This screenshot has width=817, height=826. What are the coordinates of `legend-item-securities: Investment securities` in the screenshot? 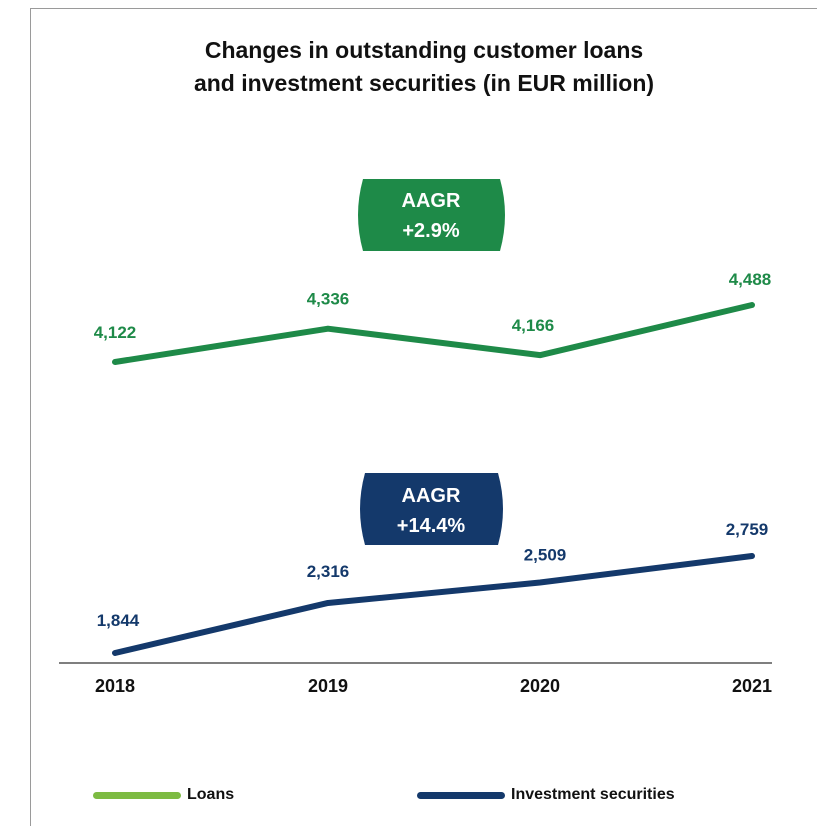 It's located at (546, 795).